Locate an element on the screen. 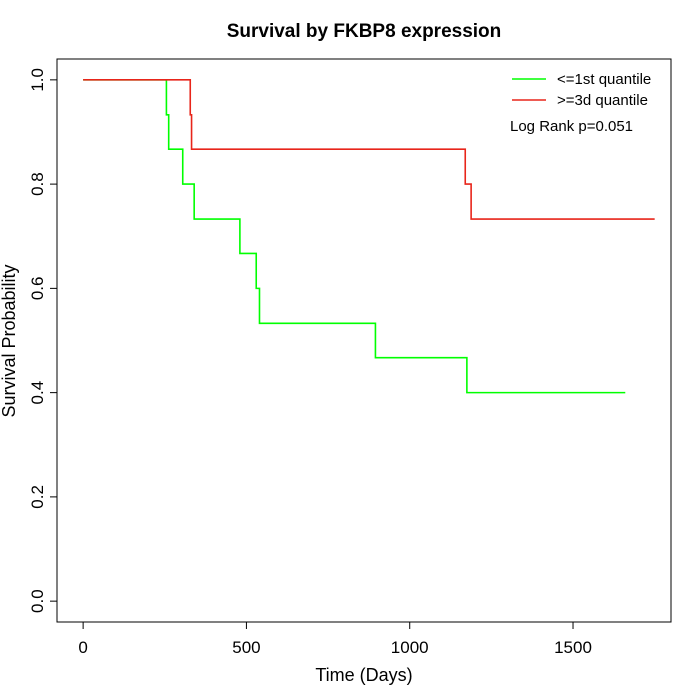  legend-label-1: >=3d quantile is located at coordinates (602, 100).